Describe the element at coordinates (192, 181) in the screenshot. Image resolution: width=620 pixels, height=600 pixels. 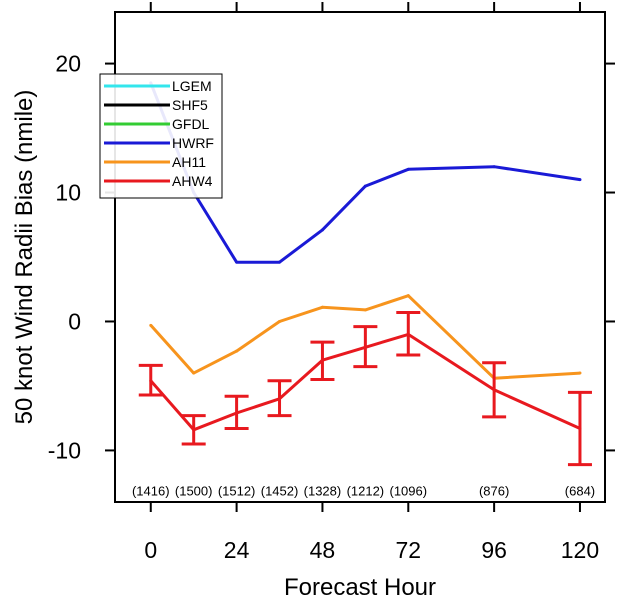
I see `legend-label: AHW4` at that location.